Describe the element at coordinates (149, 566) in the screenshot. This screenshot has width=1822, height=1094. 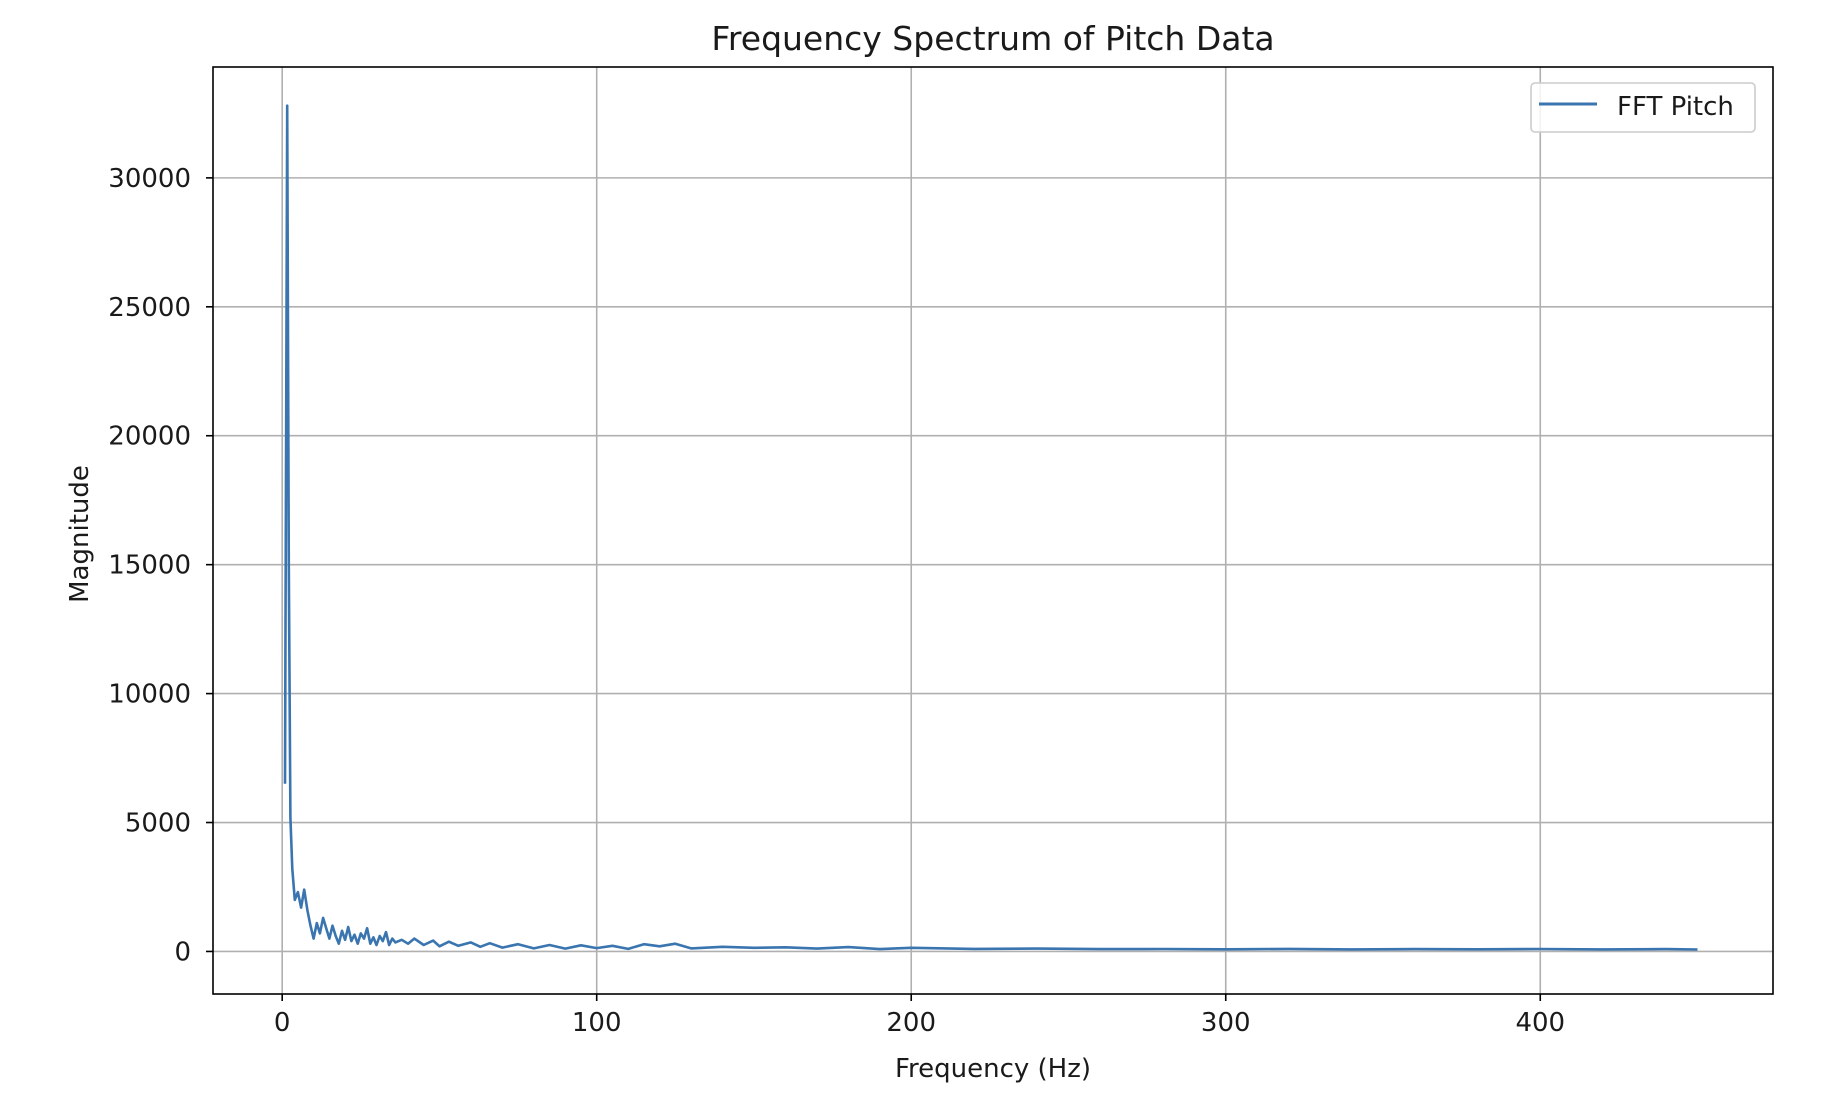
I see `y-tick-label-15000: 15000` at that location.